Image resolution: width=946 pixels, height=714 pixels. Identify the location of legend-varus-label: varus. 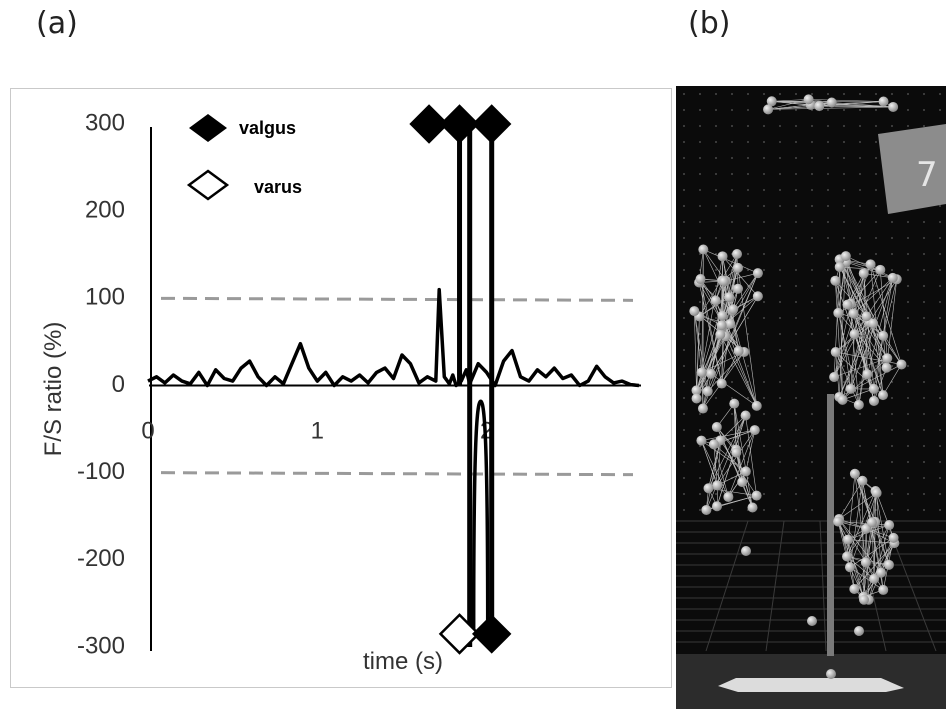
(278, 187).